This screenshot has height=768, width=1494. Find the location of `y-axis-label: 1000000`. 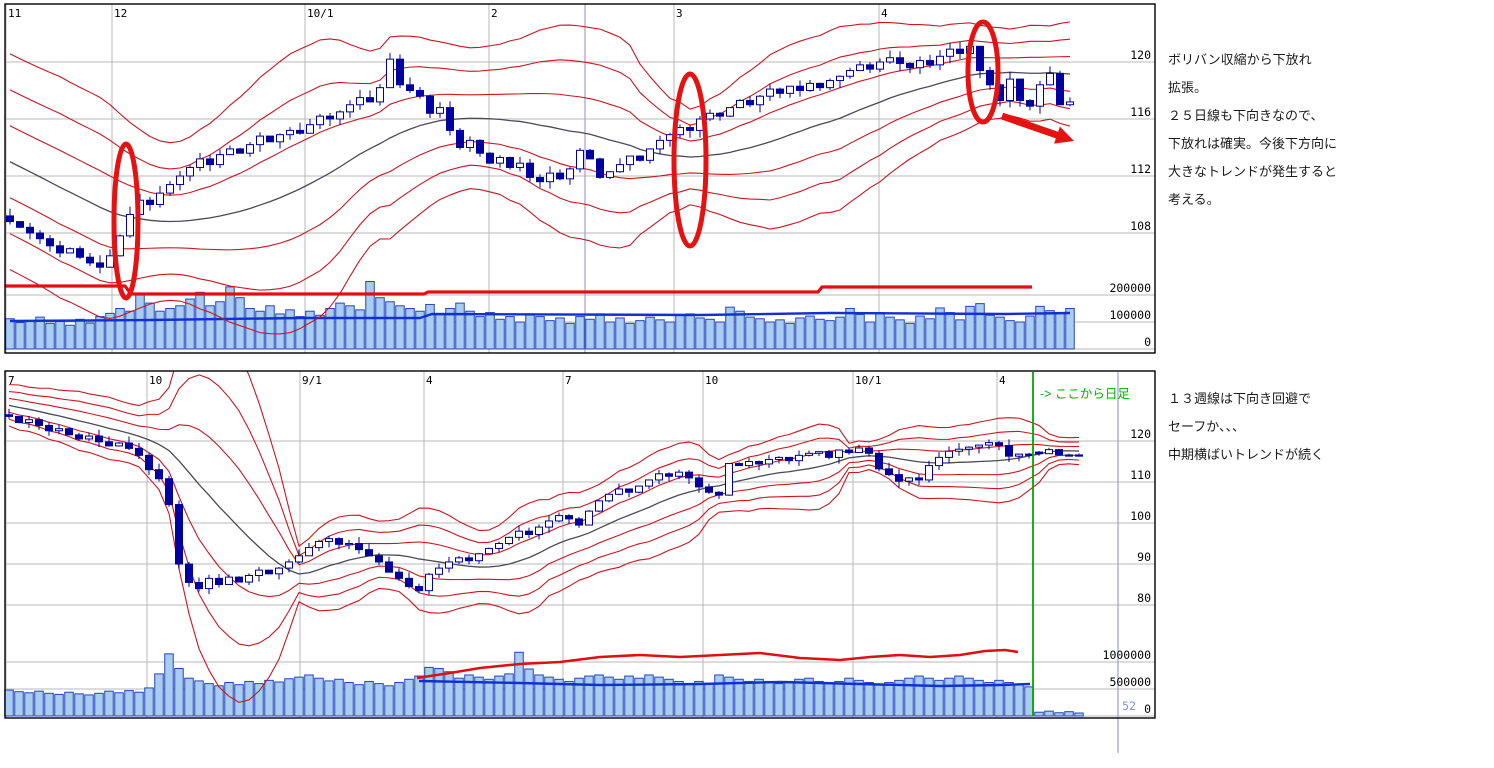

y-axis-label: 1000000 is located at coordinates (1127, 655).